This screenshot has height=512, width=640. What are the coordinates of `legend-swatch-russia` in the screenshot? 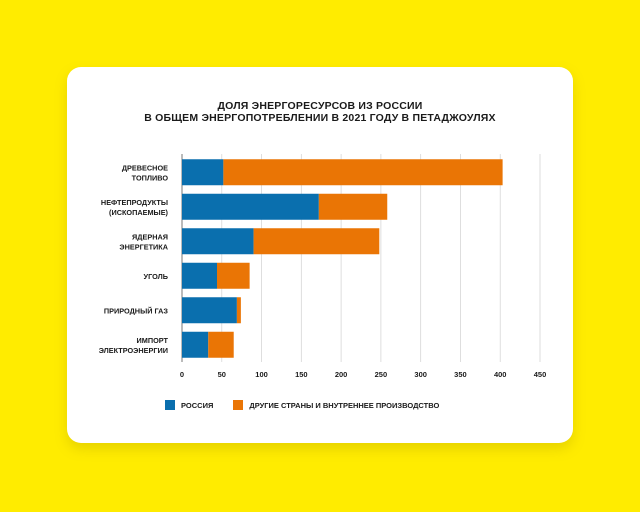 It's located at (170, 405).